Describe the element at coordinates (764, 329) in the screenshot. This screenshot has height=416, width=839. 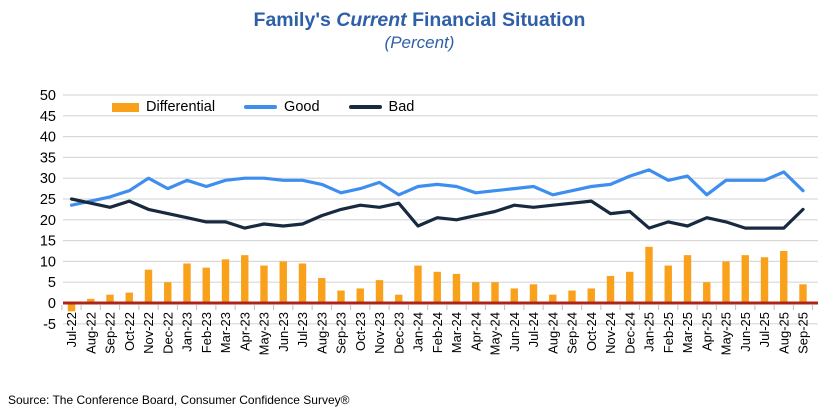
I see `svg-text: Jul-25` at that location.